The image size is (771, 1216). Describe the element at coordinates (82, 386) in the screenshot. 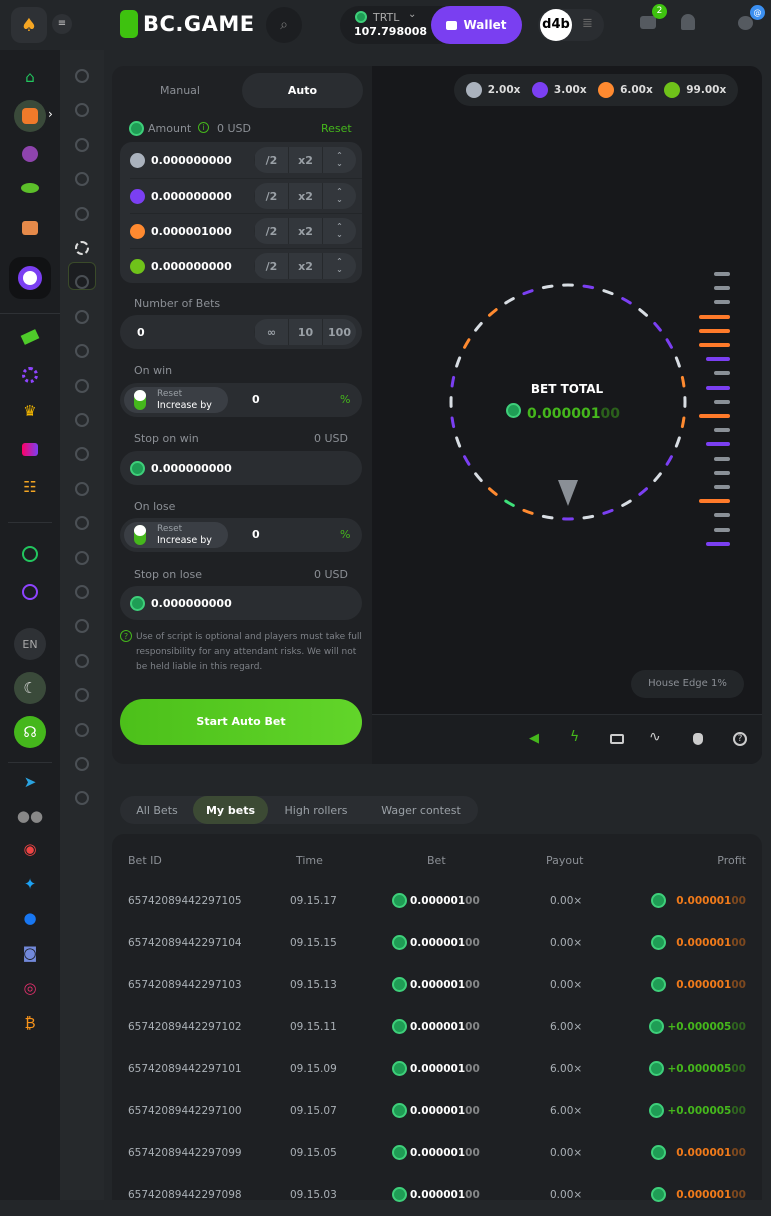

I see `keno-game-icon` at that location.